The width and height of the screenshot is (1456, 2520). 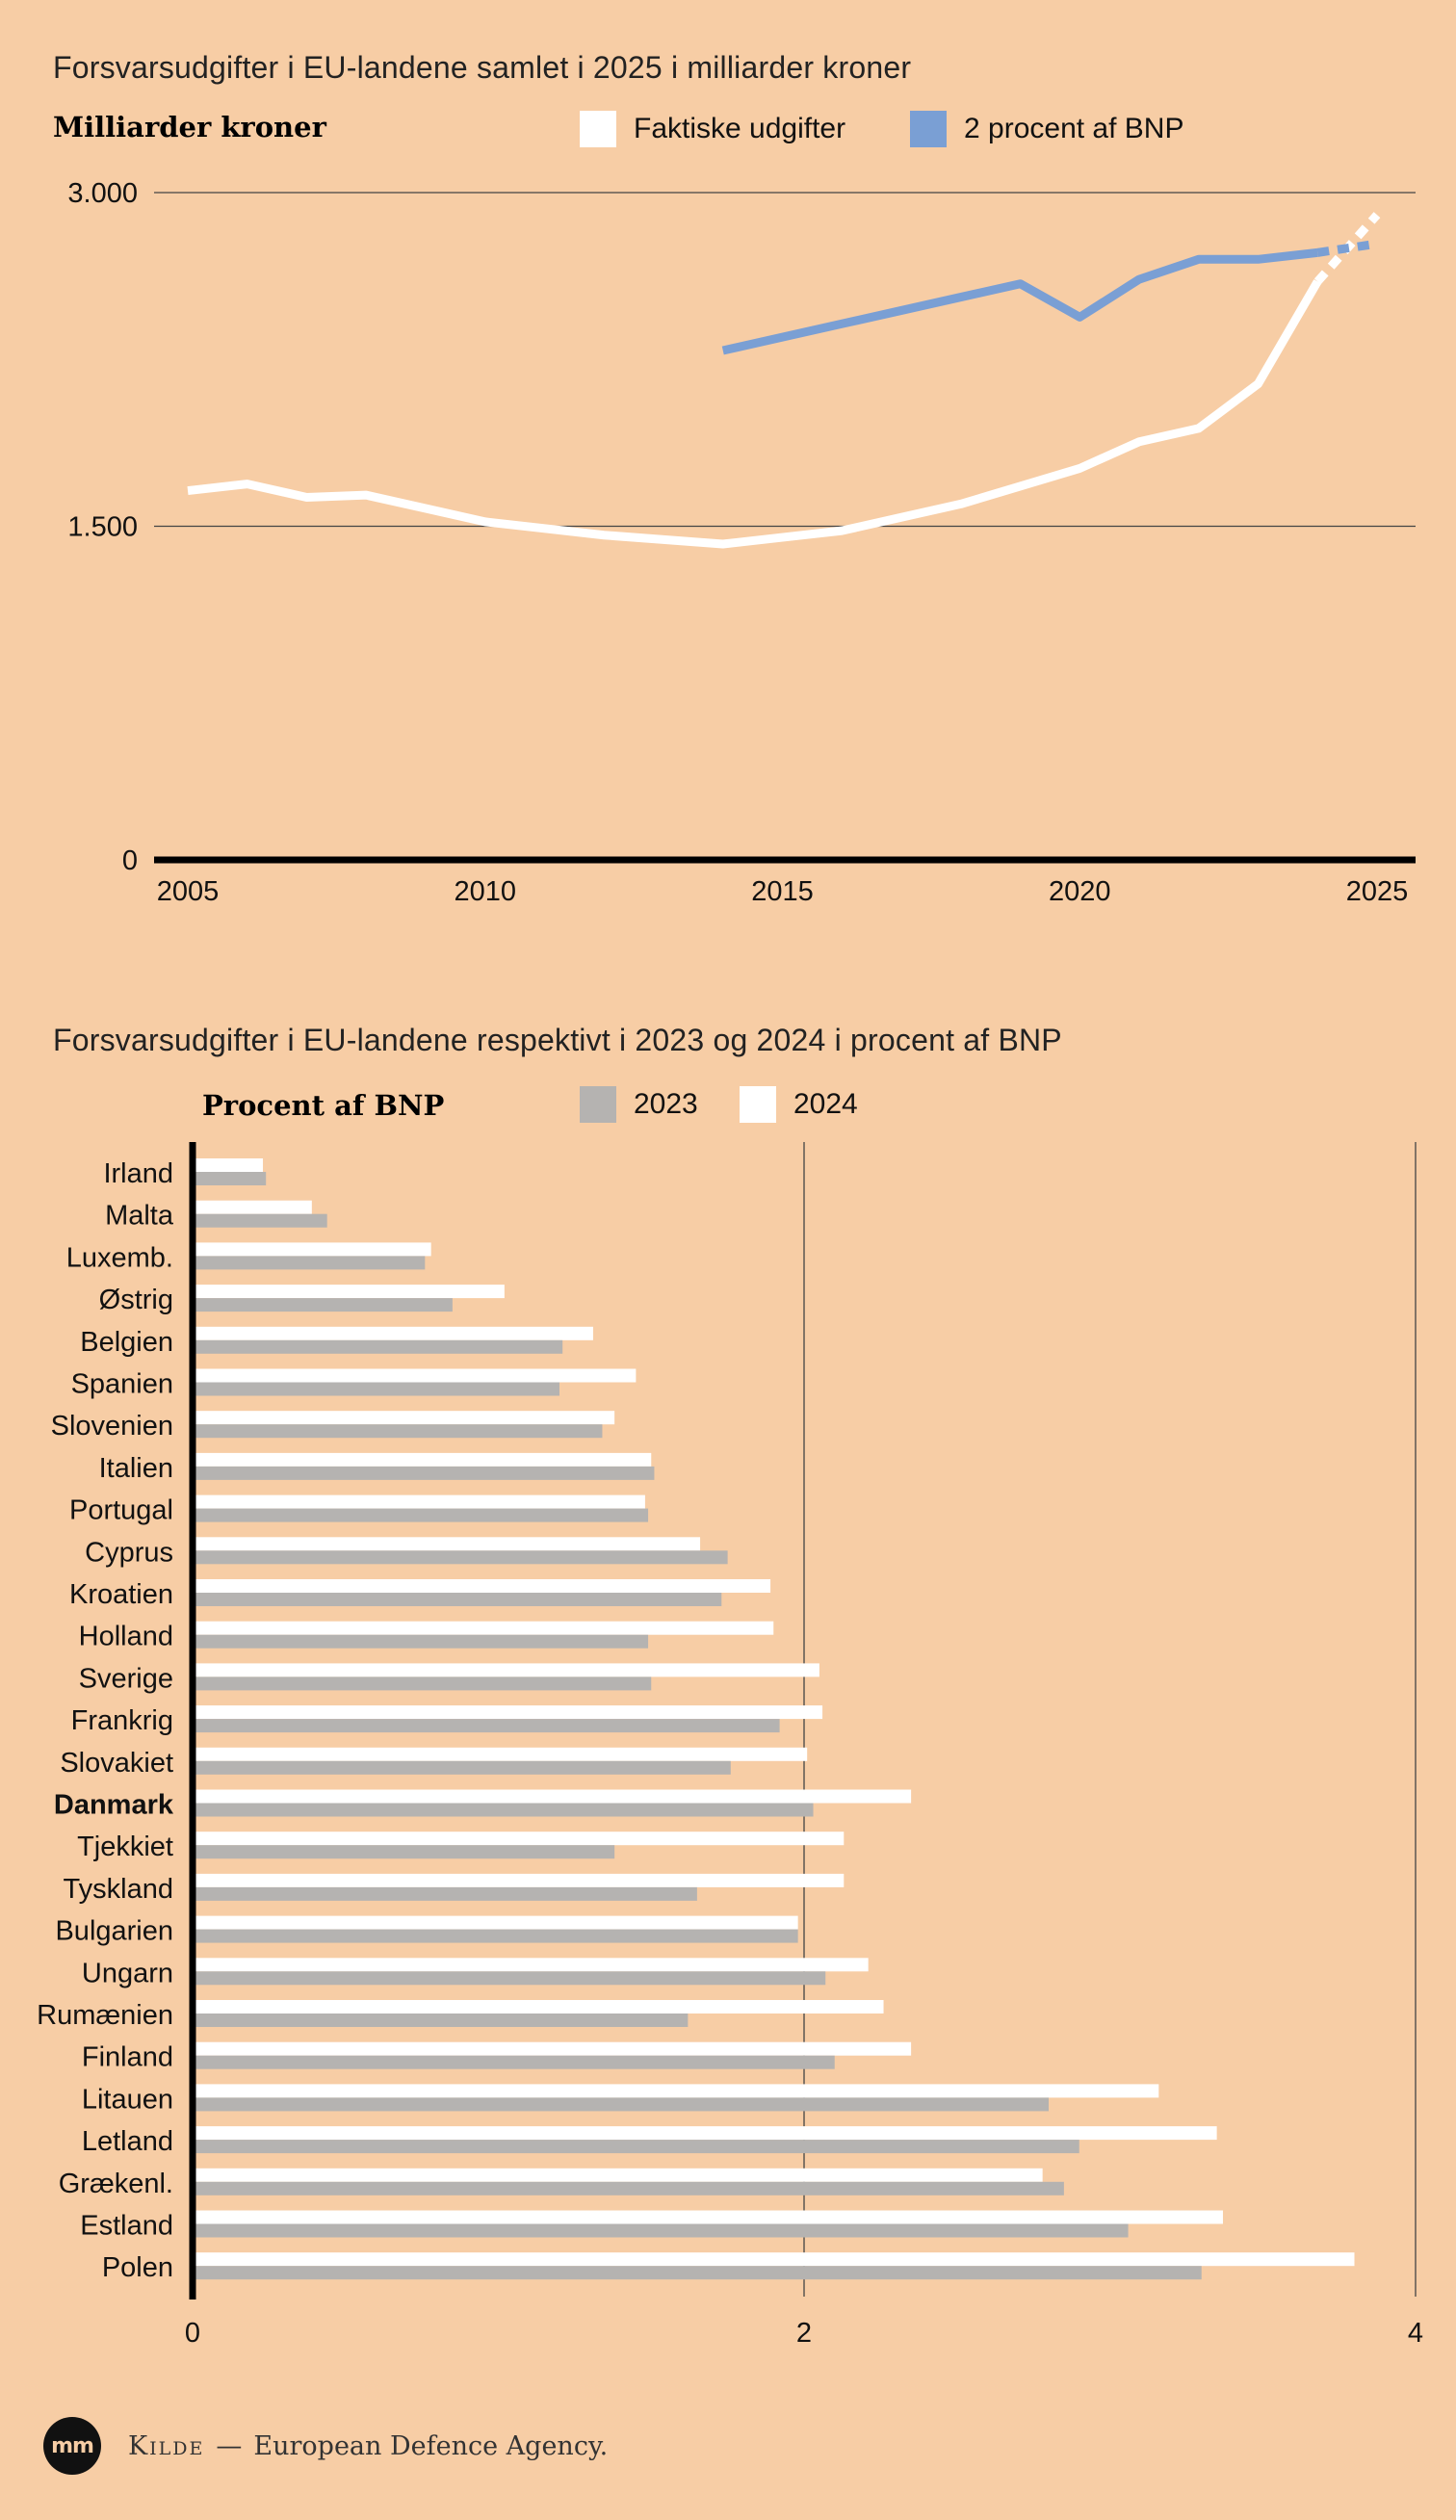 What do you see at coordinates (125, 1847) in the screenshot?
I see `country-label: Tjekkiet` at bounding box center [125, 1847].